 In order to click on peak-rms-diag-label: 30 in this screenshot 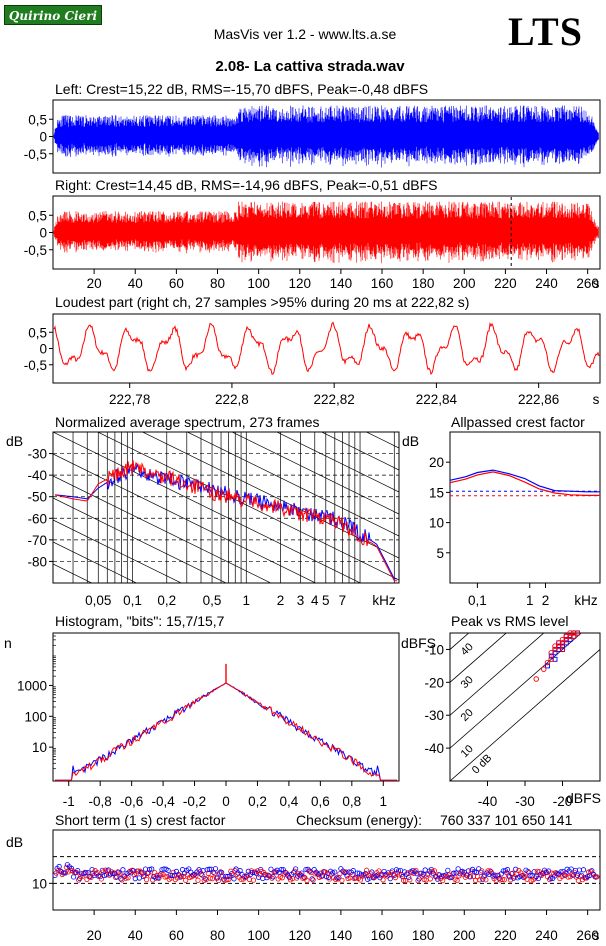, I will do `click(467, 682)`.